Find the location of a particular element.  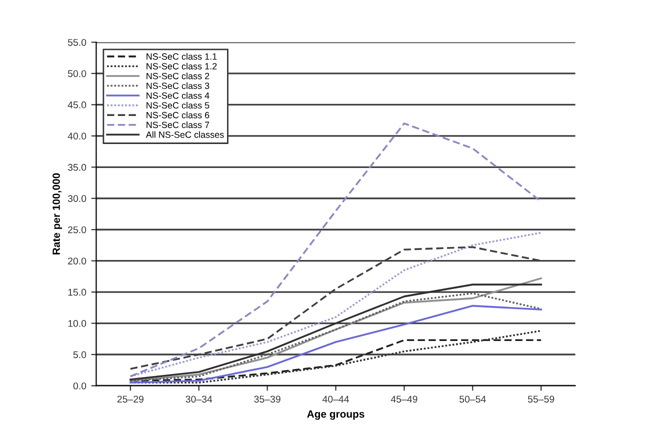

x-tick-label: 55–59 is located at coordinates (541, 399).